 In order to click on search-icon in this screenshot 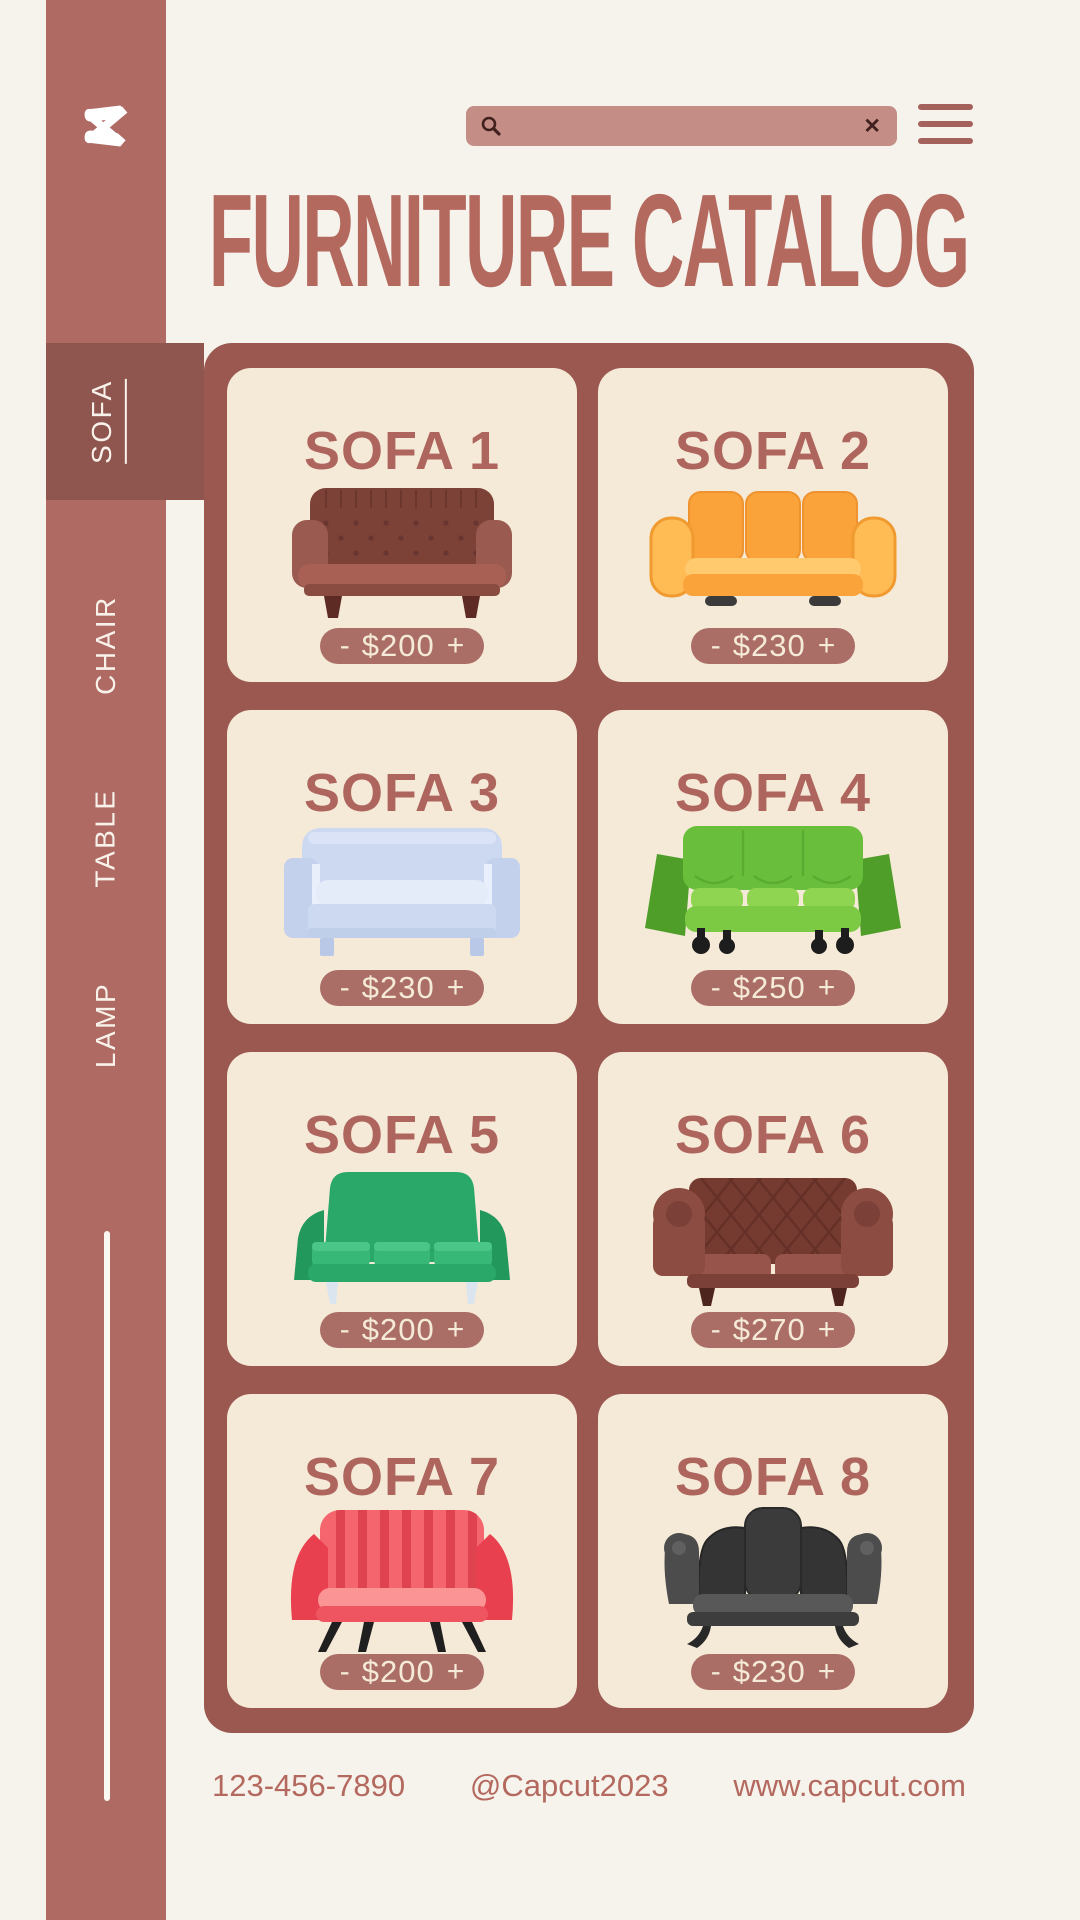, I will do `click(491, 126)`.